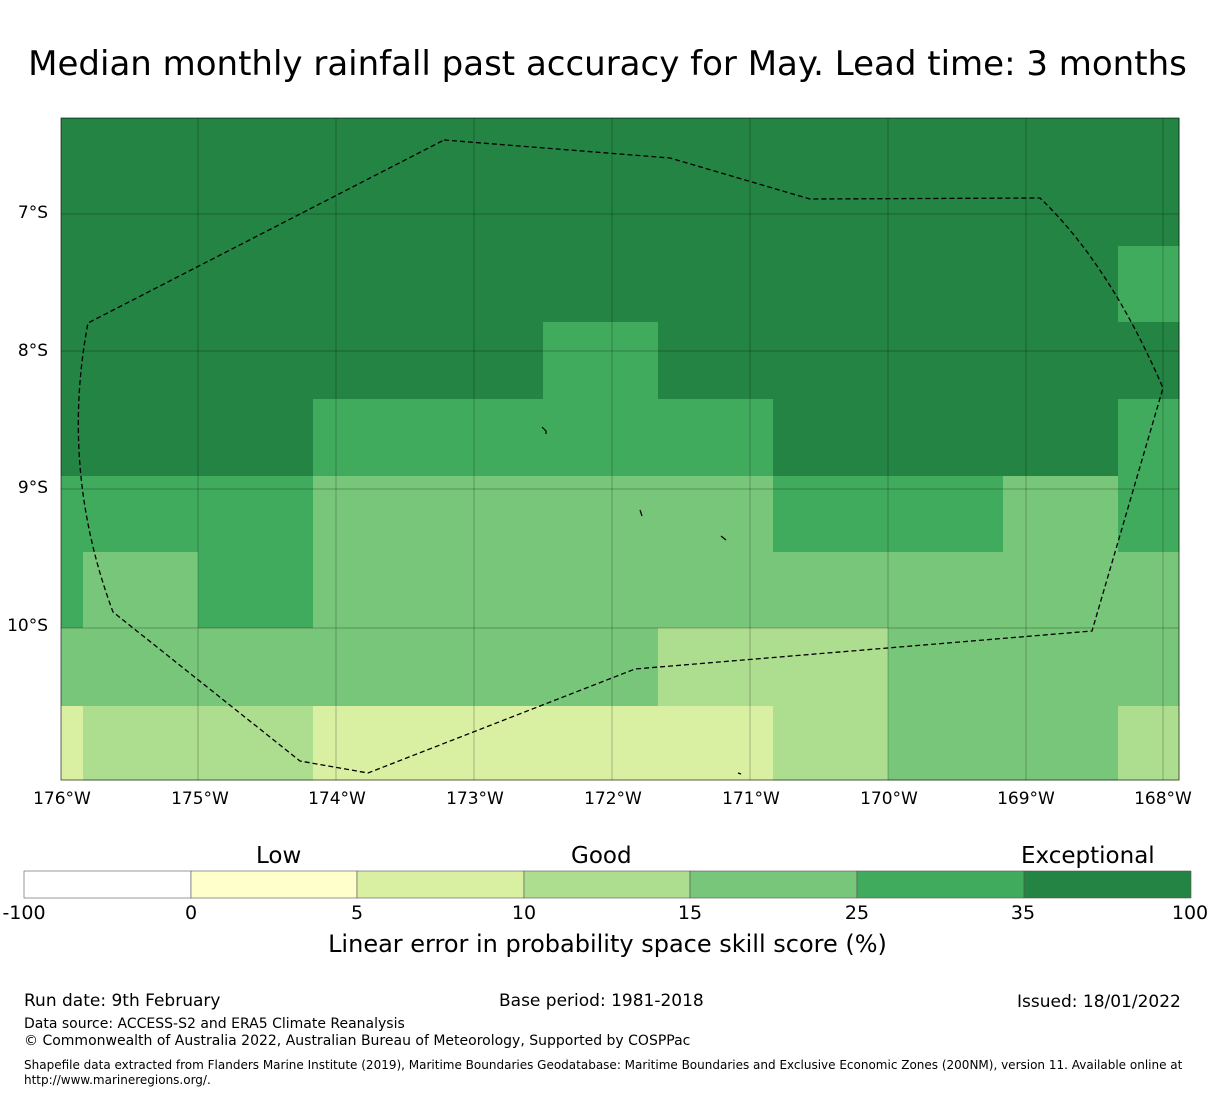 The height and width of the screenshot is (1095, 1215). I want to click on issued-date: Issued: 18/01/2022, so click(1099, 1002).